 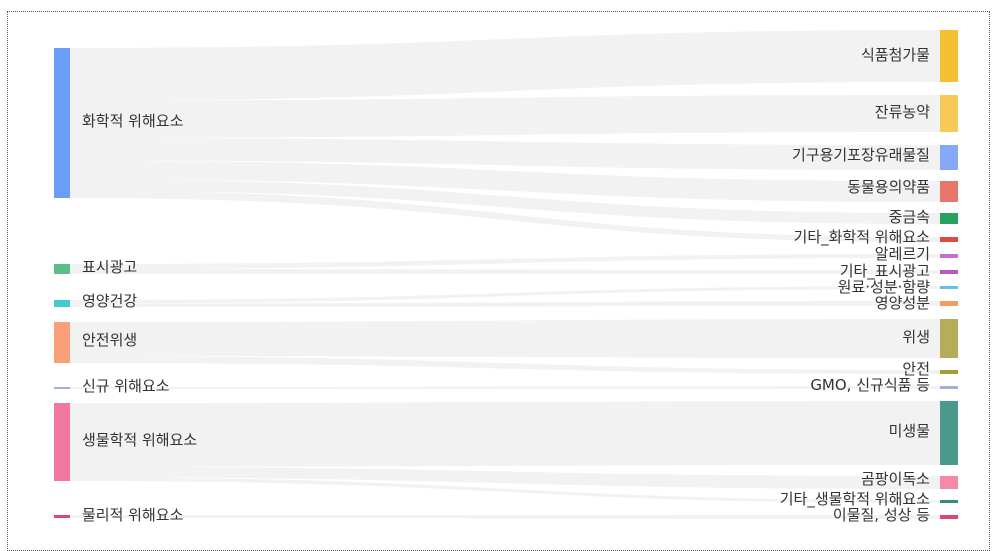 I want to click on target-label: 기타_생물학적 위해요소, so click(x=855, y=499).